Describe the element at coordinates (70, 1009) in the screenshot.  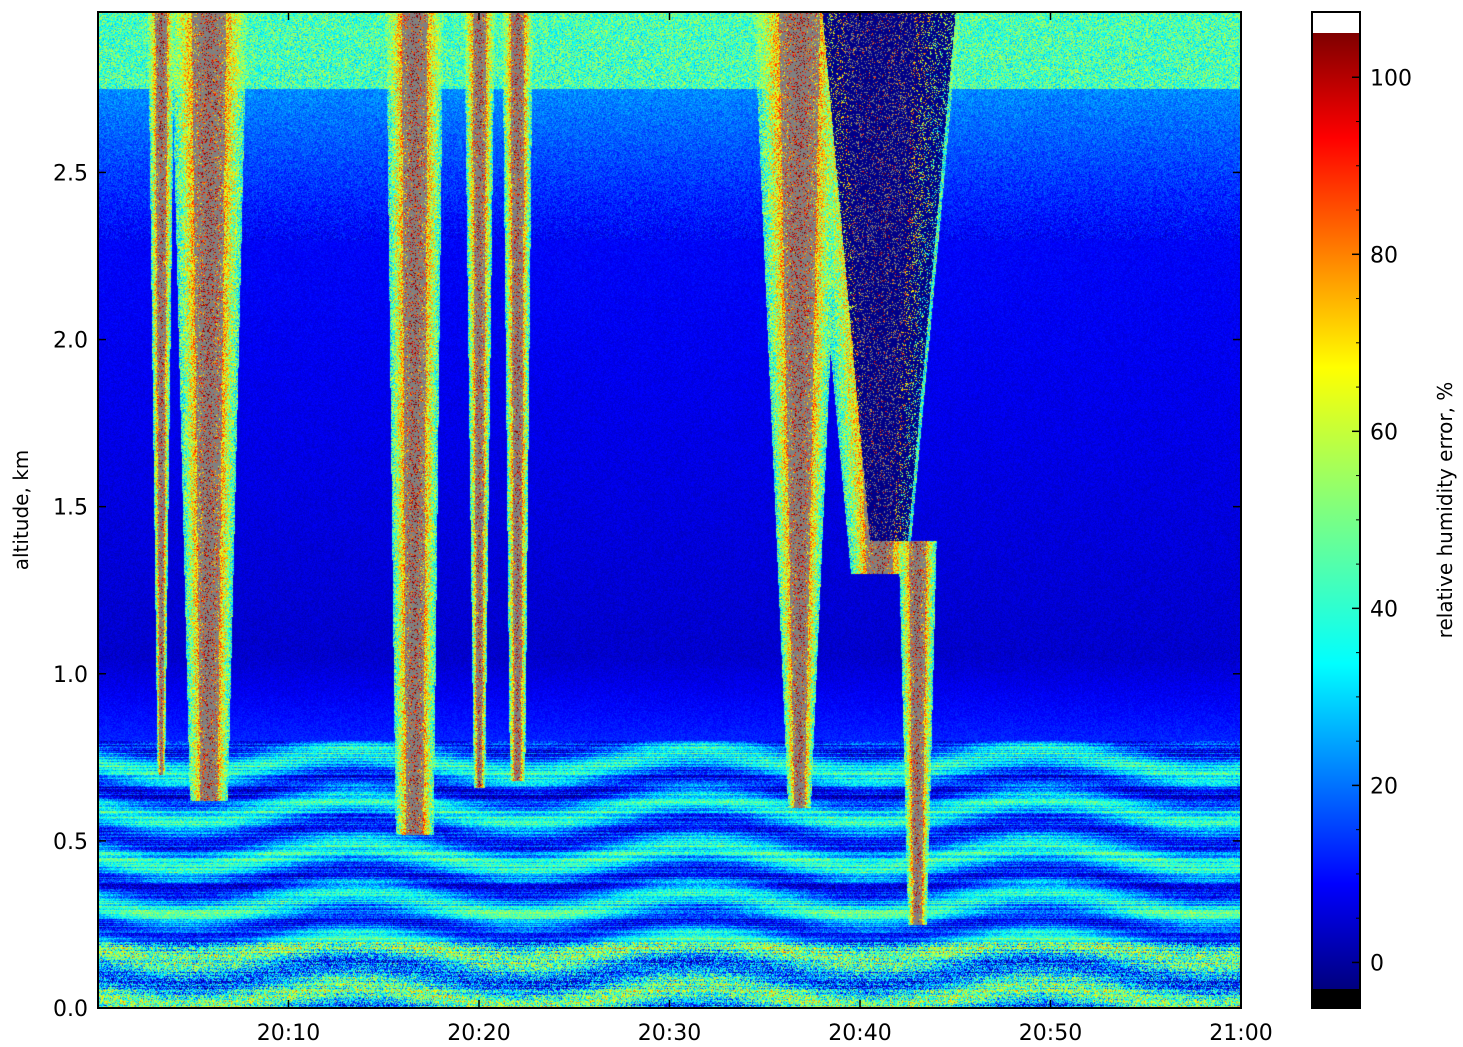
I see `y-tick-label: 0.0` at that location.